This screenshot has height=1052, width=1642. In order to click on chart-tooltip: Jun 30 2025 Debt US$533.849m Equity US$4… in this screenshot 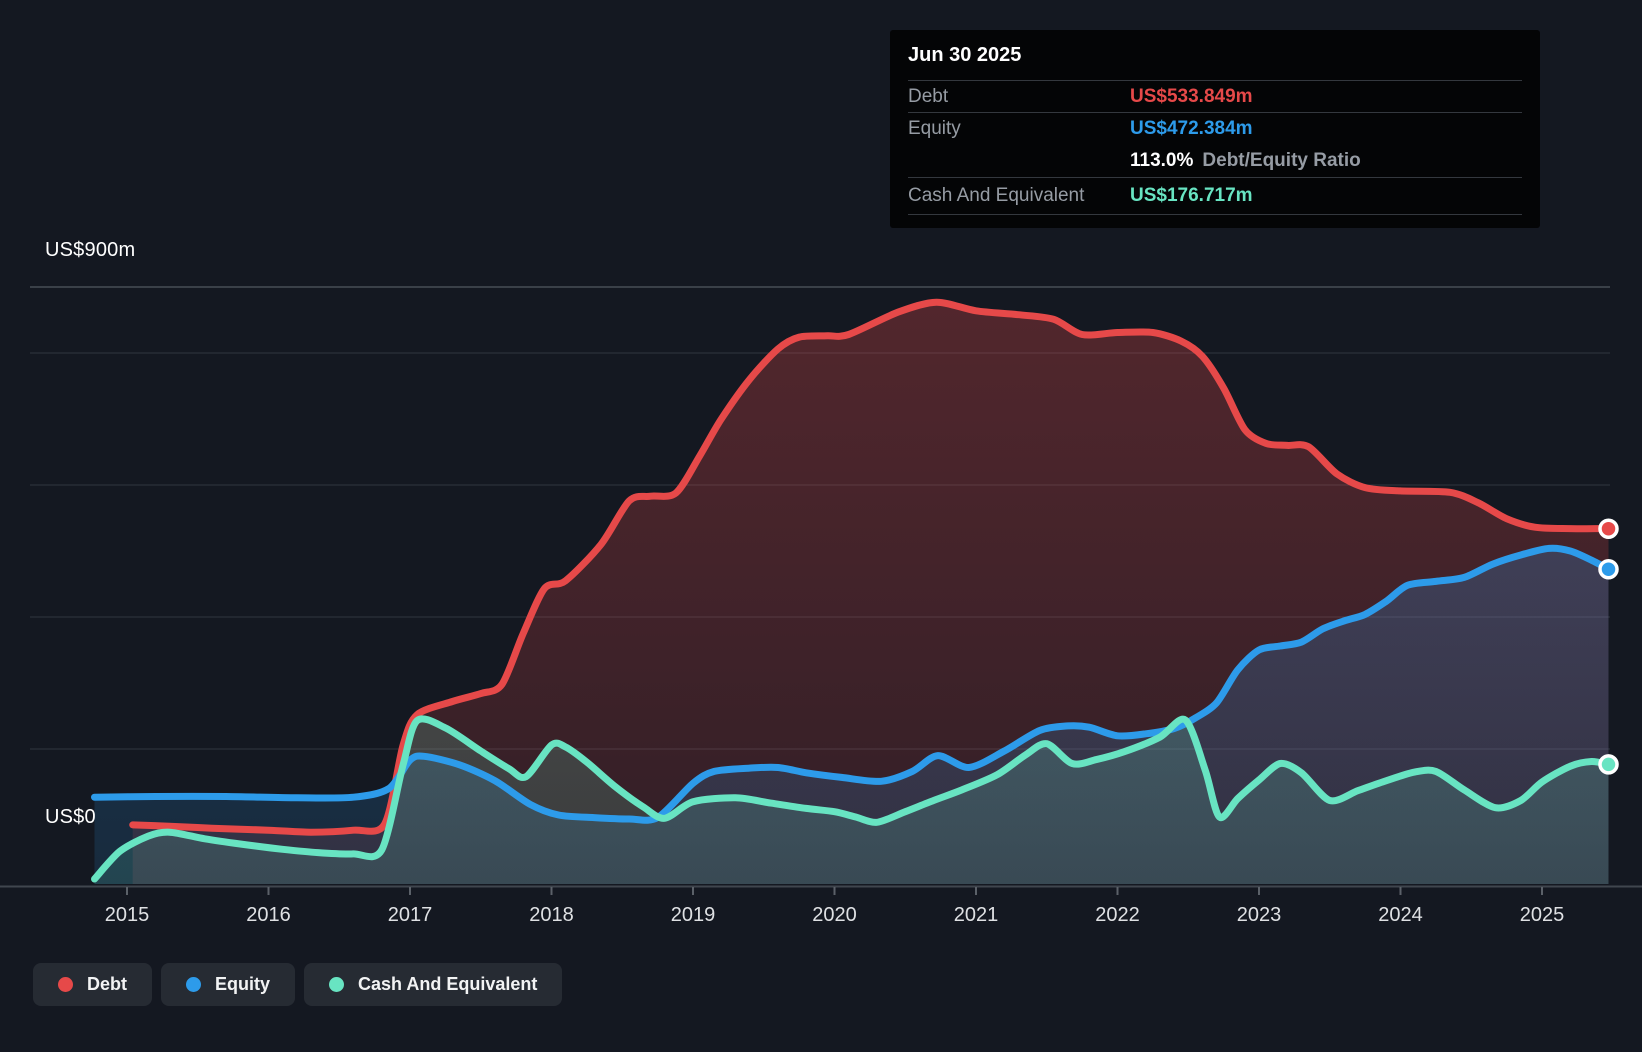, I will do `click(1215, 129)`.